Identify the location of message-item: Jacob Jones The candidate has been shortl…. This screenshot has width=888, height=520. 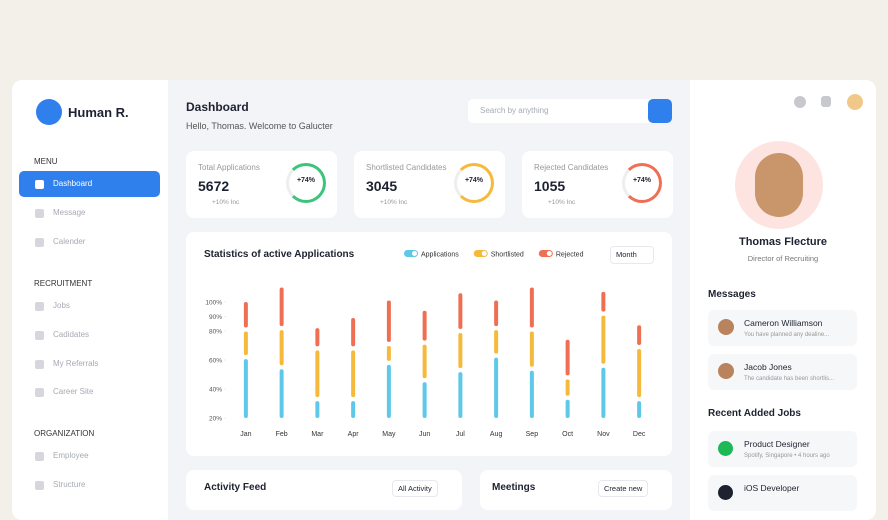
(782, 372).